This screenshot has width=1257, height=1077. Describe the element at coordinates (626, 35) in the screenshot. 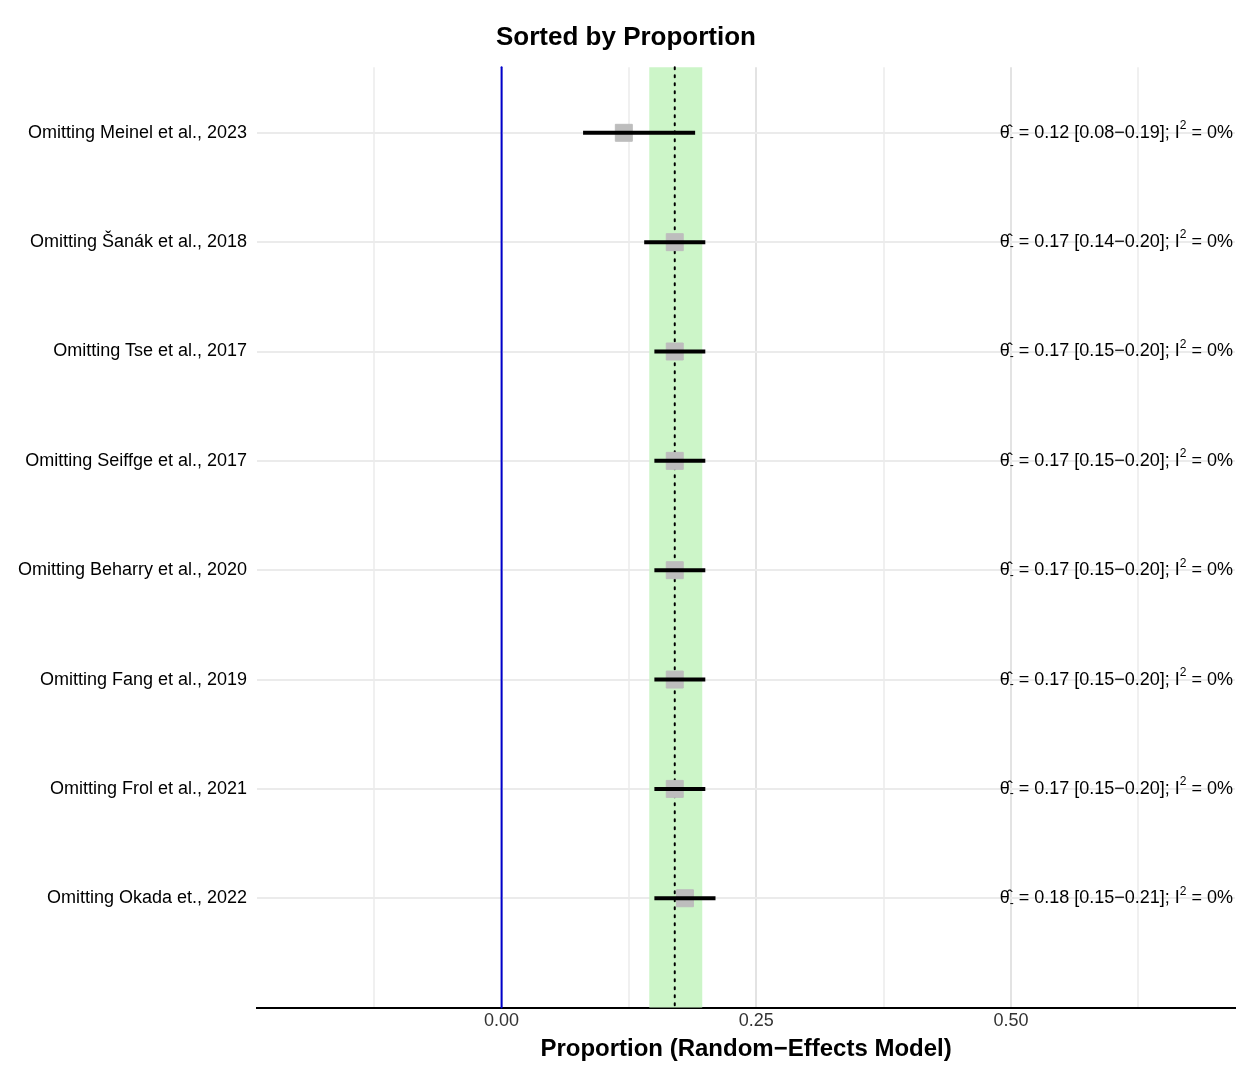

I see `chart-title: Sorted by Proportion` at that location.